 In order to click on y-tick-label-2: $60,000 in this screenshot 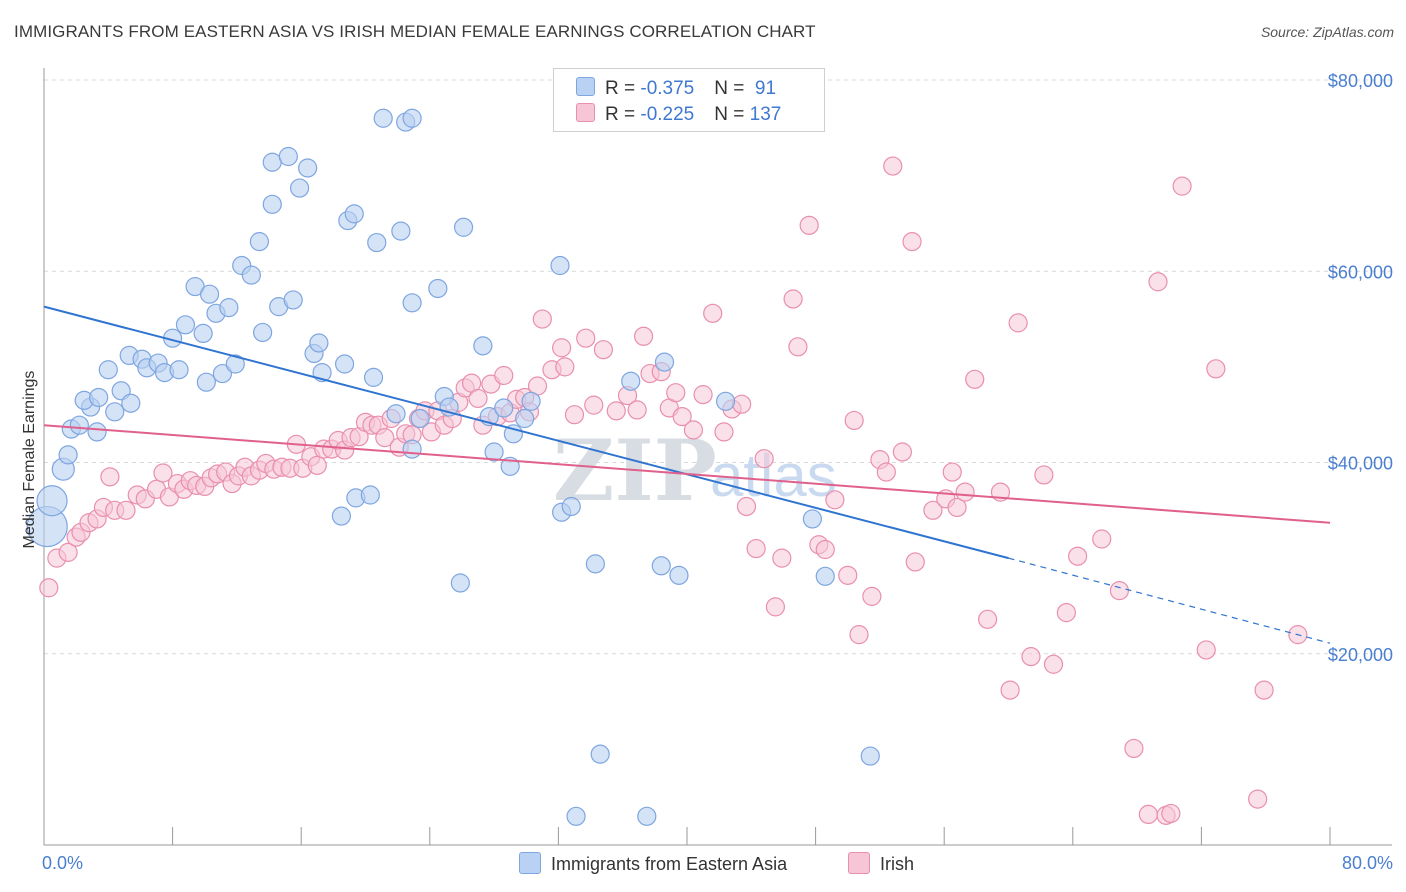, I will do `click(1360, 272)`.